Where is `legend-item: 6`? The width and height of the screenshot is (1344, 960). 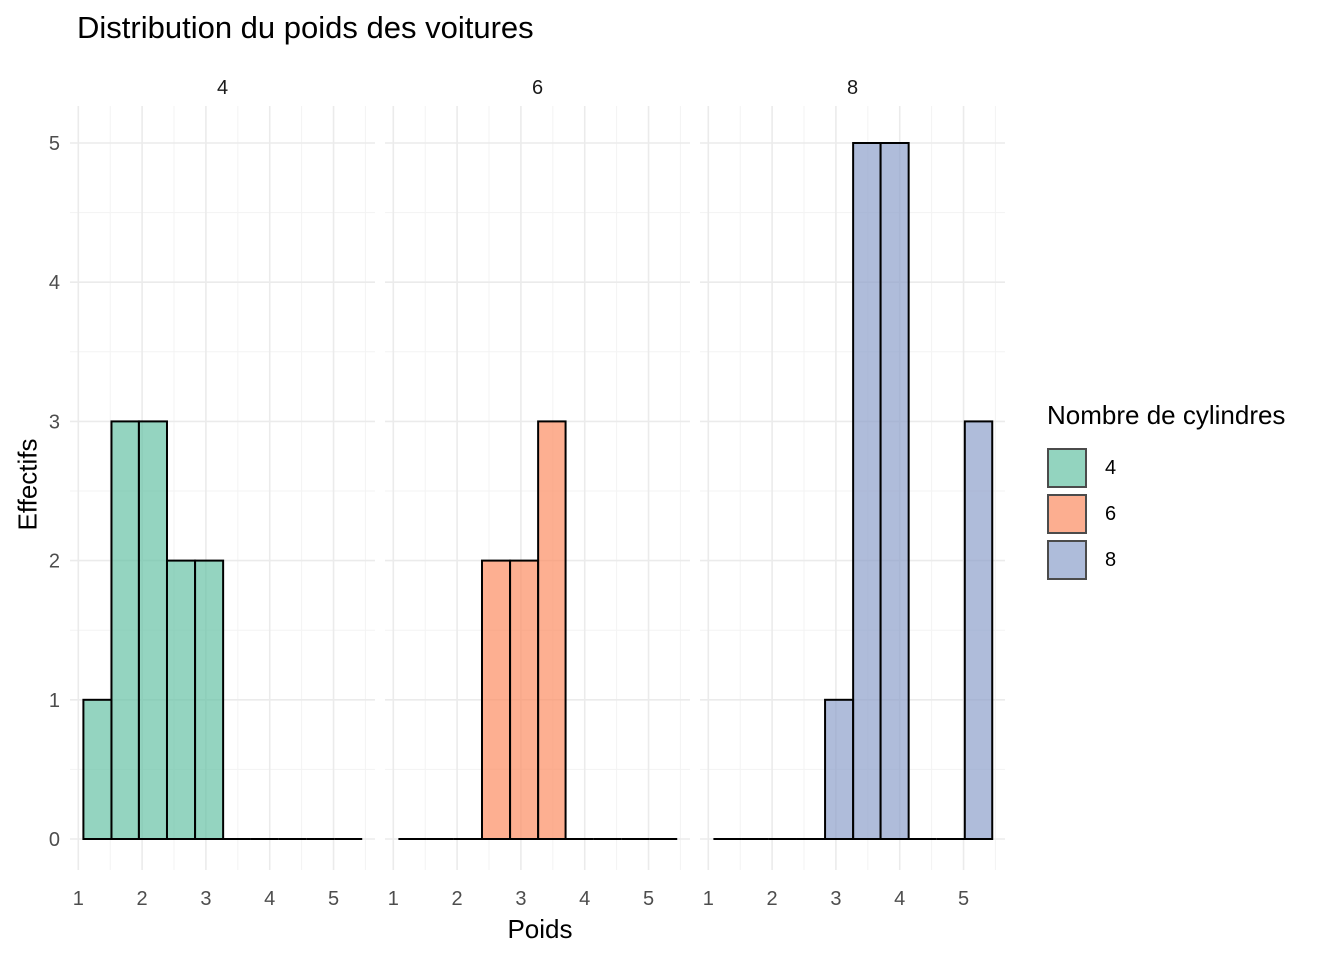 legend-item: 6 is located at coordinates (1166, 514).